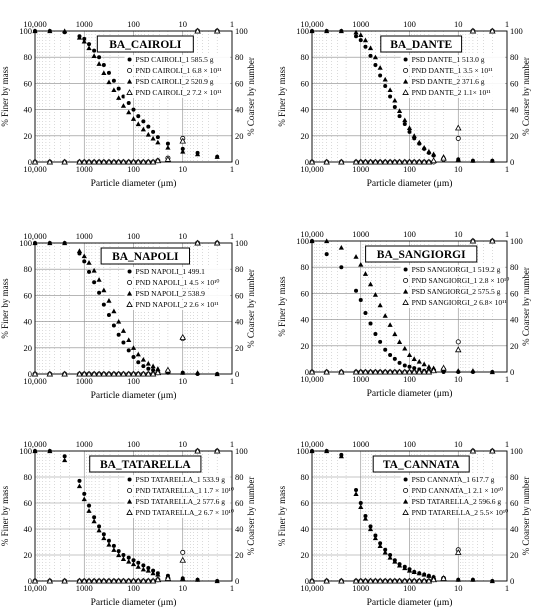 This screenshot has height=615, width=550. What do you see at coordinates (28, 529) in the screenshot?
I see `y-tick-label-left: 40` at bounding box center [28, 529].